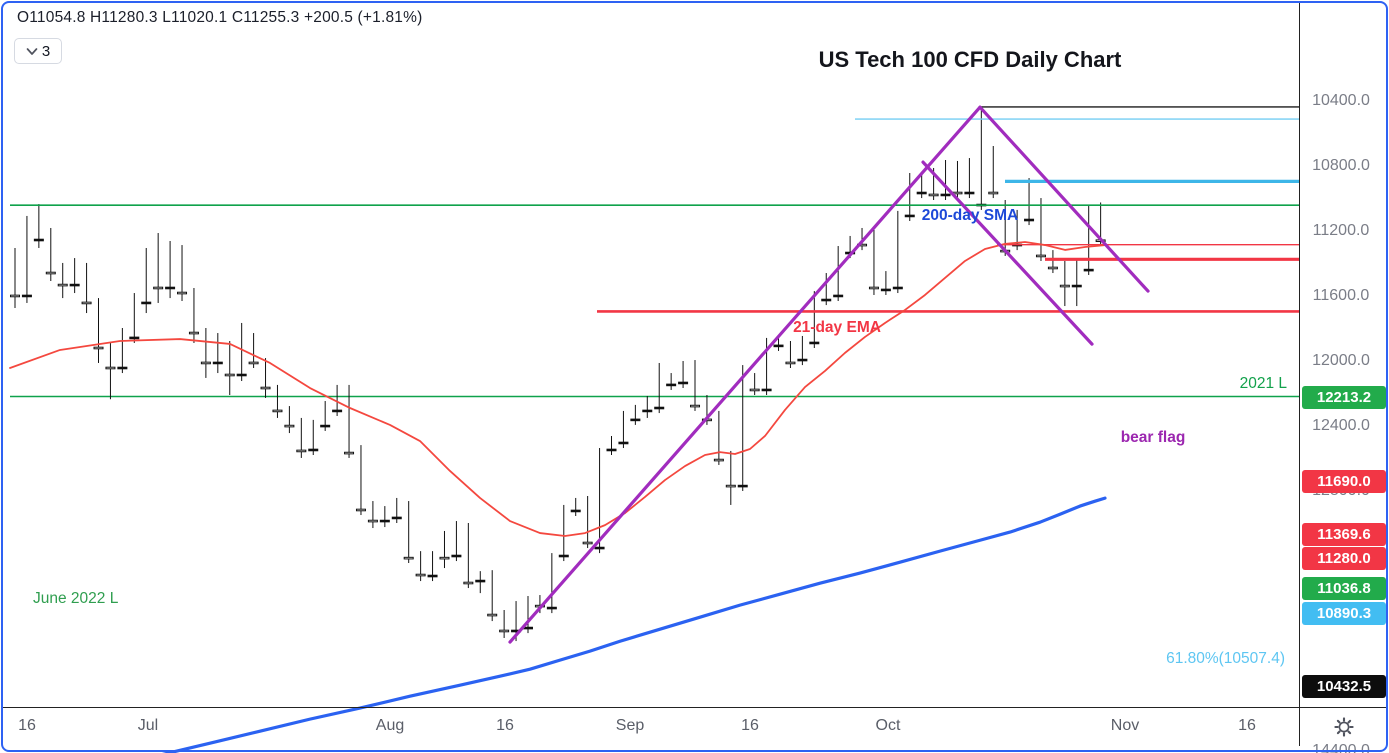 The image size is (1389, 753). What do you see at coordinates (1263, 383) in the screenshot?
I see `annotation-2021-l: 2021 L` at bounding box center [1263, 383].